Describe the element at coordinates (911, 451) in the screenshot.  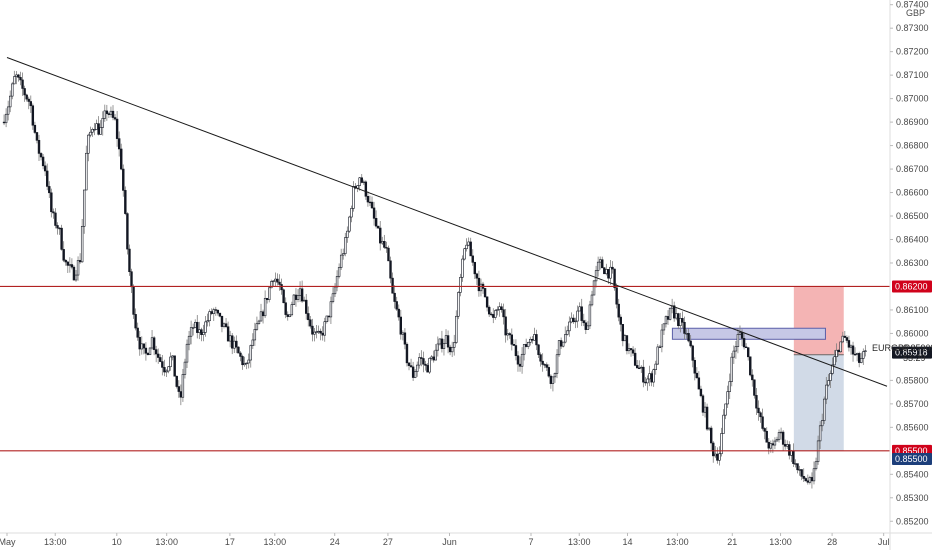
I see `price-badge-label: 0.85500` at that location.